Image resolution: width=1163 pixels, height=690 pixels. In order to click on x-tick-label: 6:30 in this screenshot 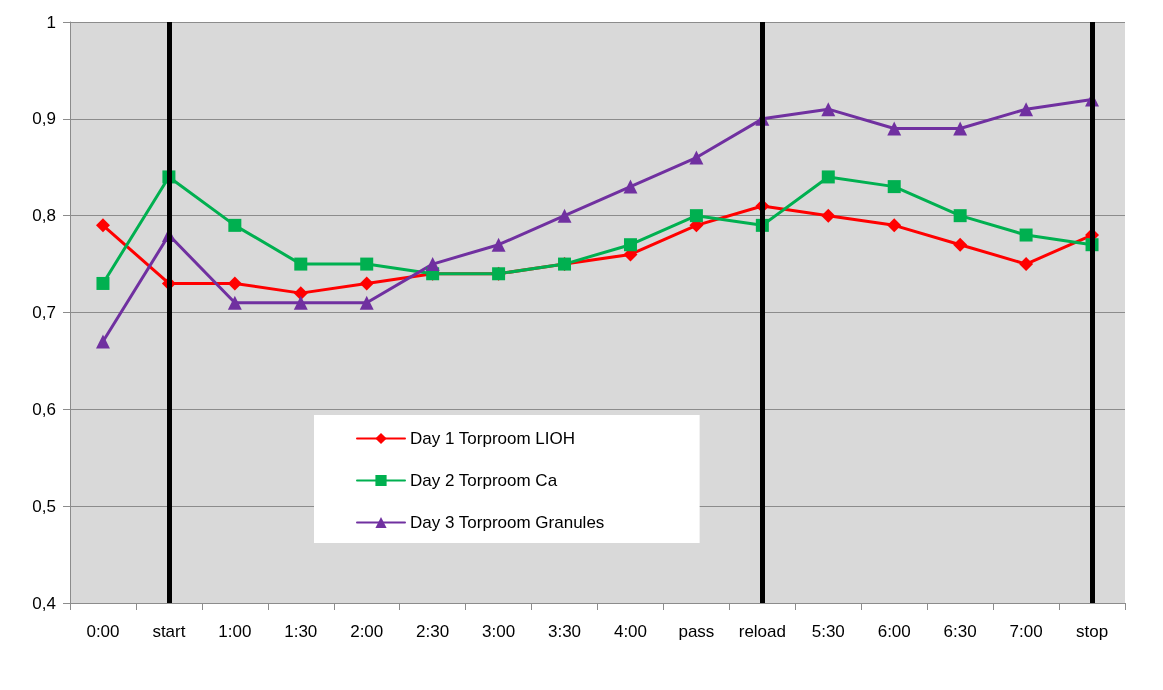, I will do `click(960, 631)`.